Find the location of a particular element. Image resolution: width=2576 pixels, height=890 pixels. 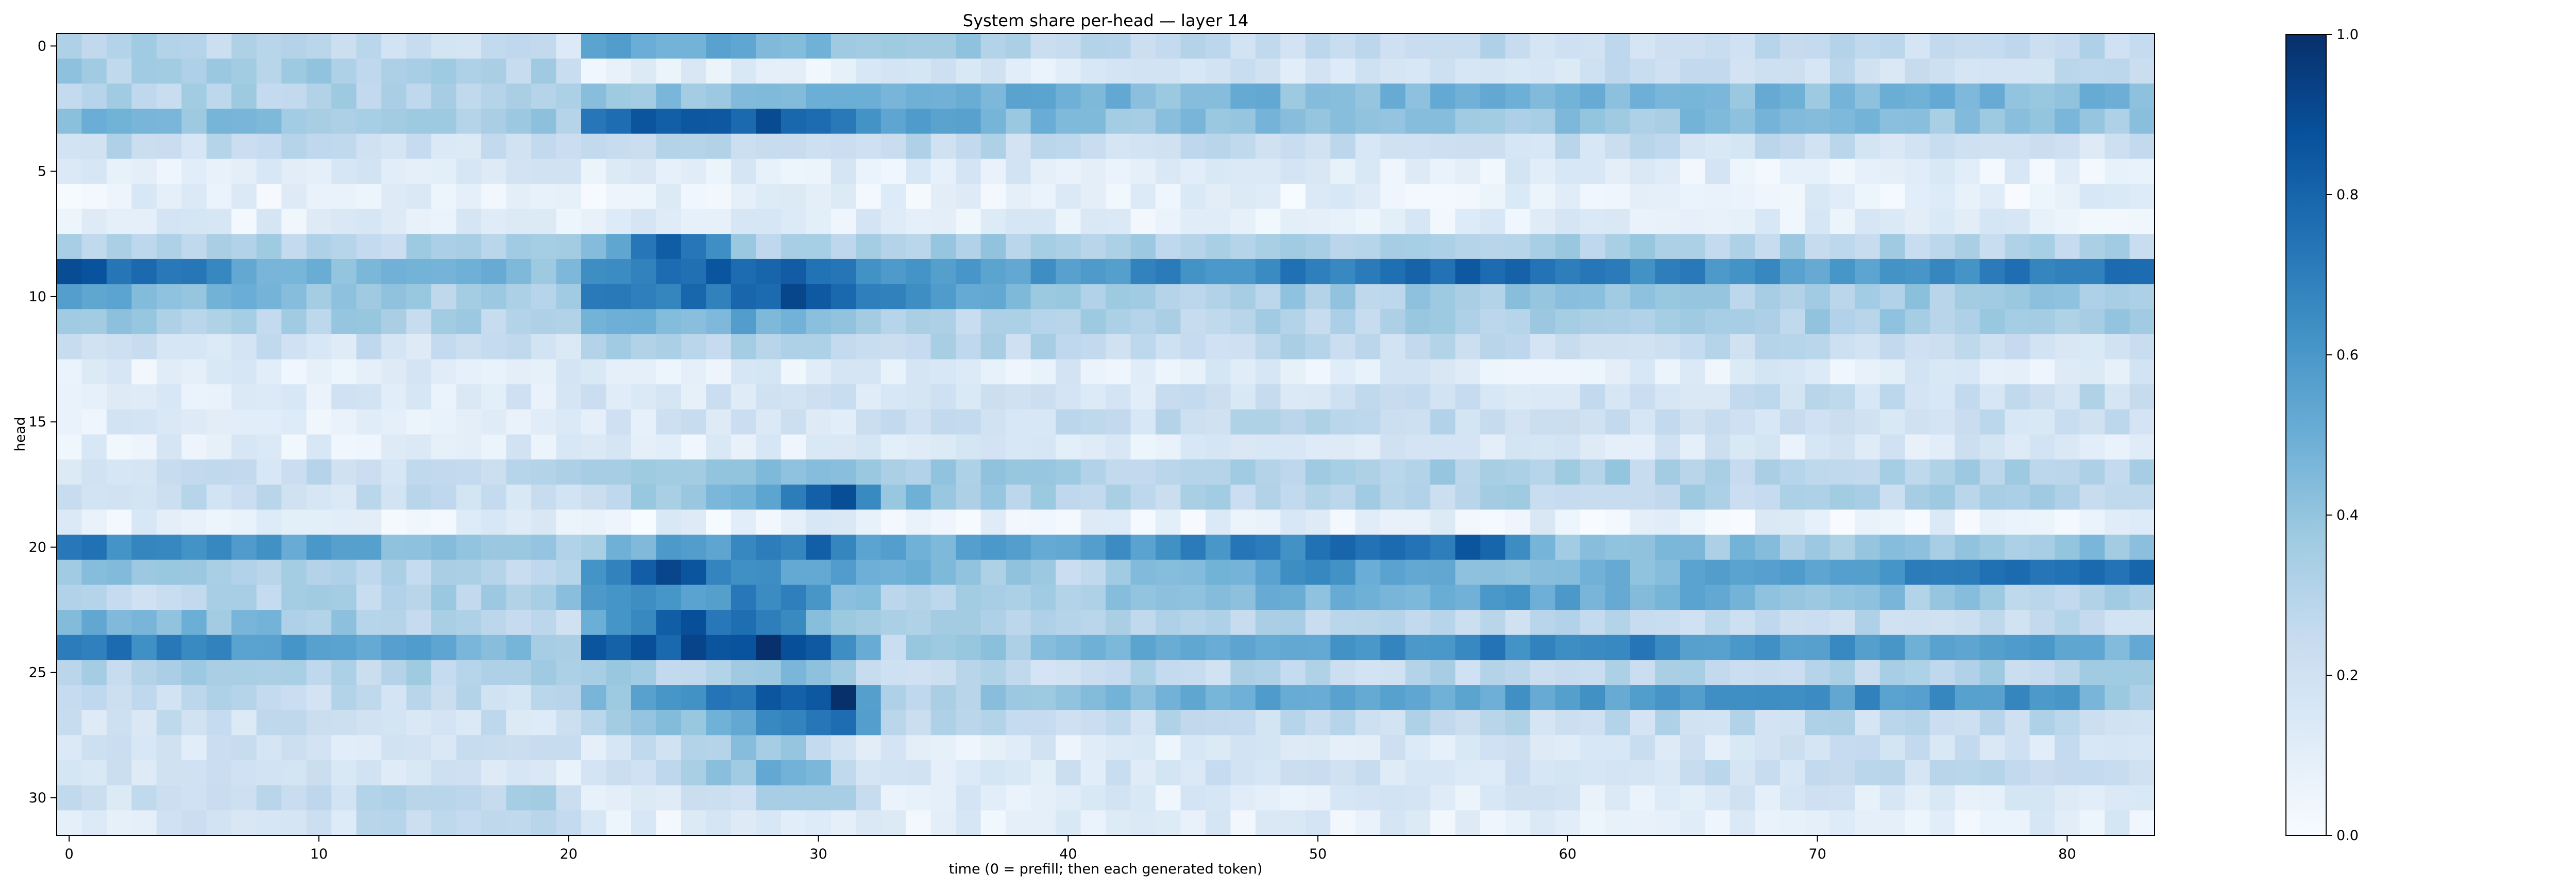

x-tick-label: 0 is located at coordinates (69, 854).